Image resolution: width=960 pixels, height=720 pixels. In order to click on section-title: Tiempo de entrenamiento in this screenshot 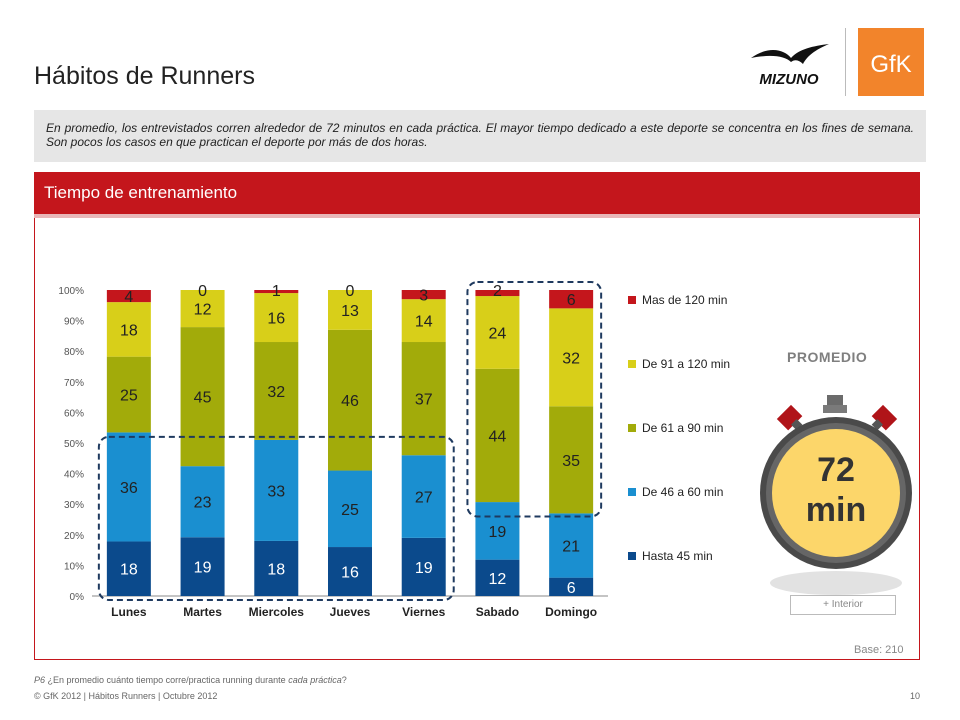, I will do `click(141, 192)`.